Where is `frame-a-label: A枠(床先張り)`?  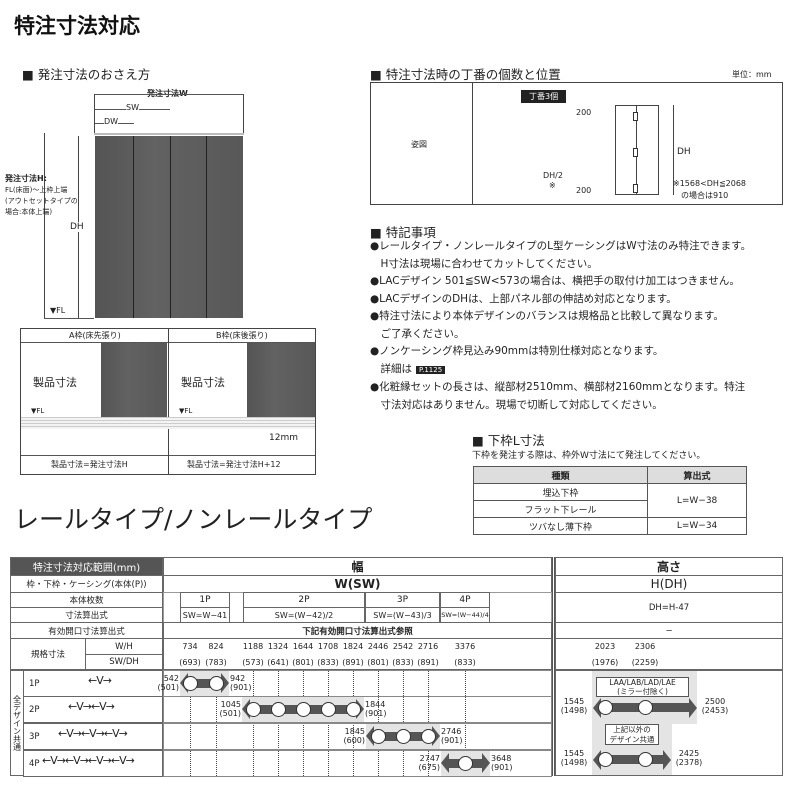 frame-a-label: A枠(床先張り) is located at coordinates (95, 335).